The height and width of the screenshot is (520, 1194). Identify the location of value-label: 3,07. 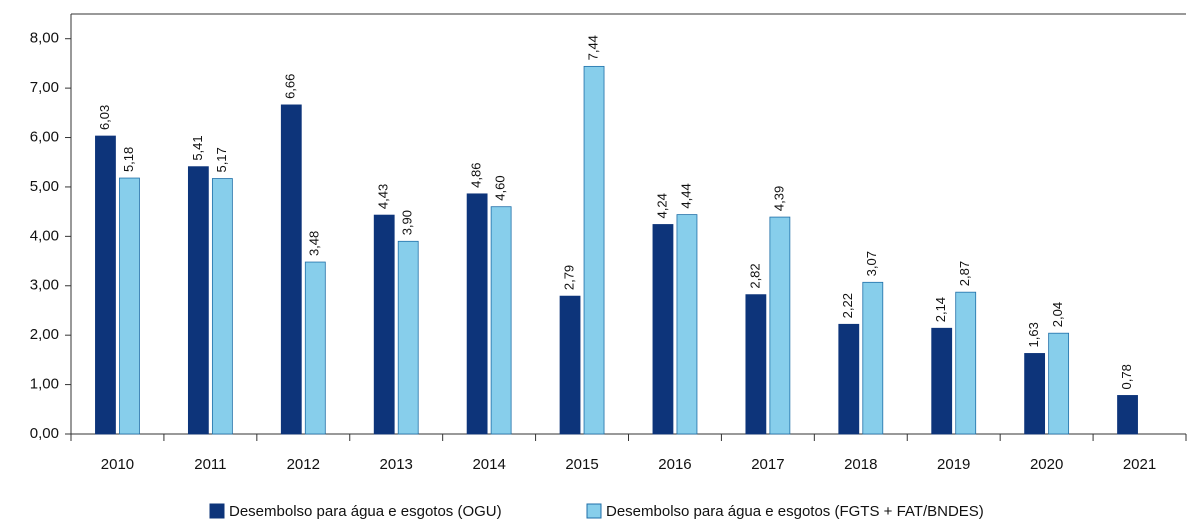
(871, 263).